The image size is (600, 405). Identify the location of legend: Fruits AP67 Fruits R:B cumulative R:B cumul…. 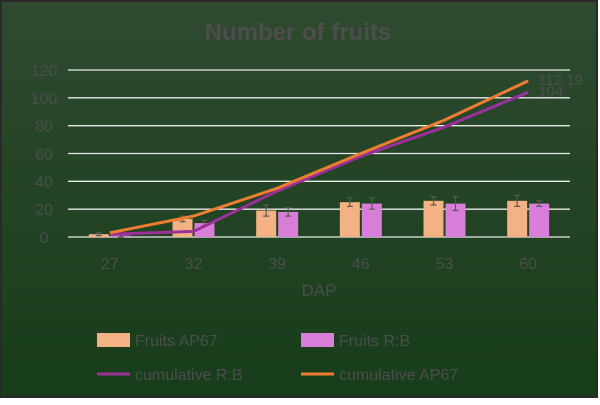
(277, 358).